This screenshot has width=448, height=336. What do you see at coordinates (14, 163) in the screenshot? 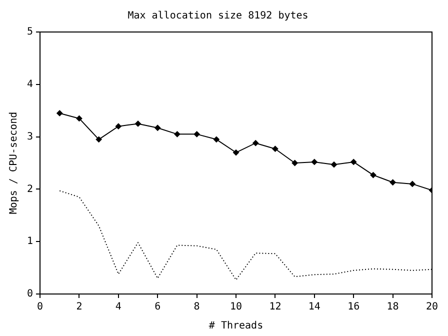
I see `y-axis-title: Mops / CPU-second` at bounding box center [14, 163].